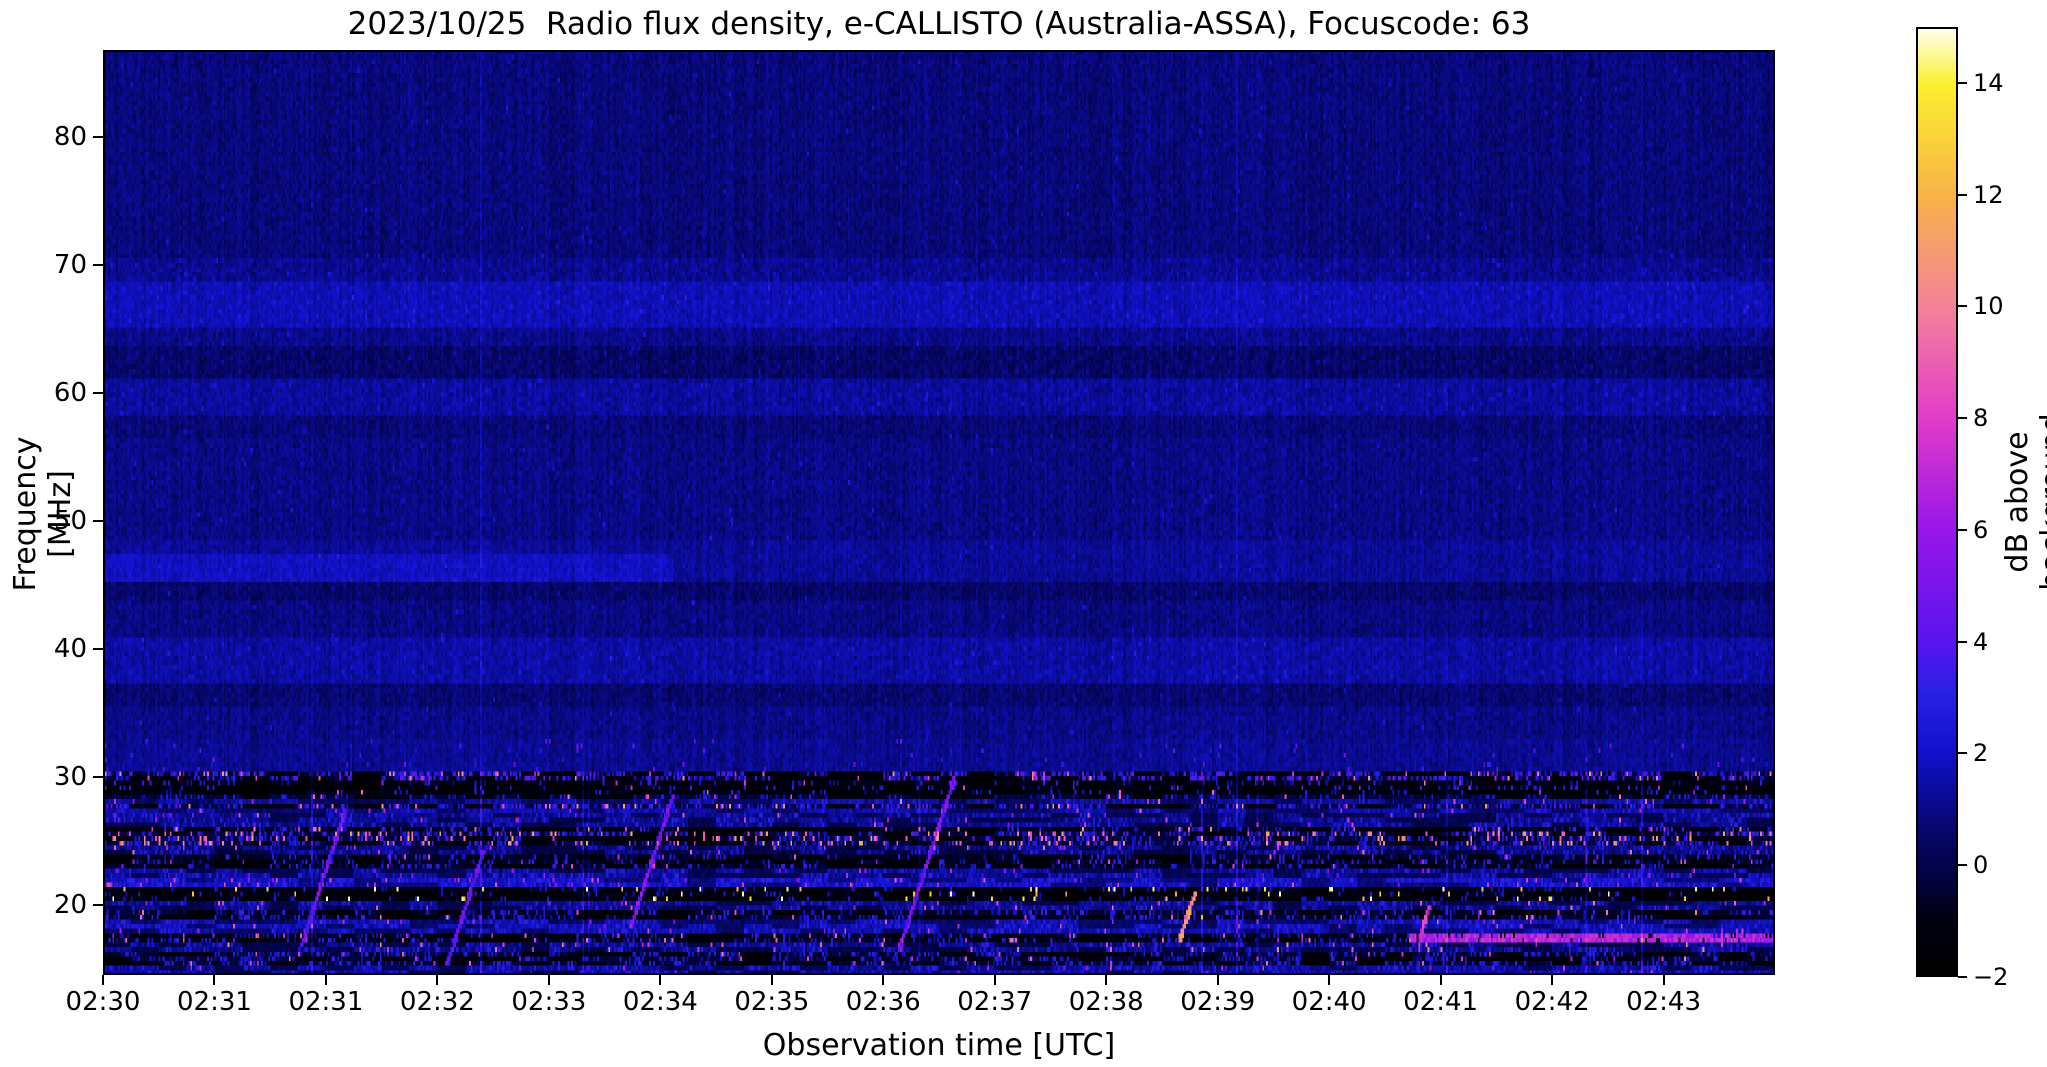 The width and height of the screenshot is (2047, 1067). I want to click on colorbar, so click(1937, 502).